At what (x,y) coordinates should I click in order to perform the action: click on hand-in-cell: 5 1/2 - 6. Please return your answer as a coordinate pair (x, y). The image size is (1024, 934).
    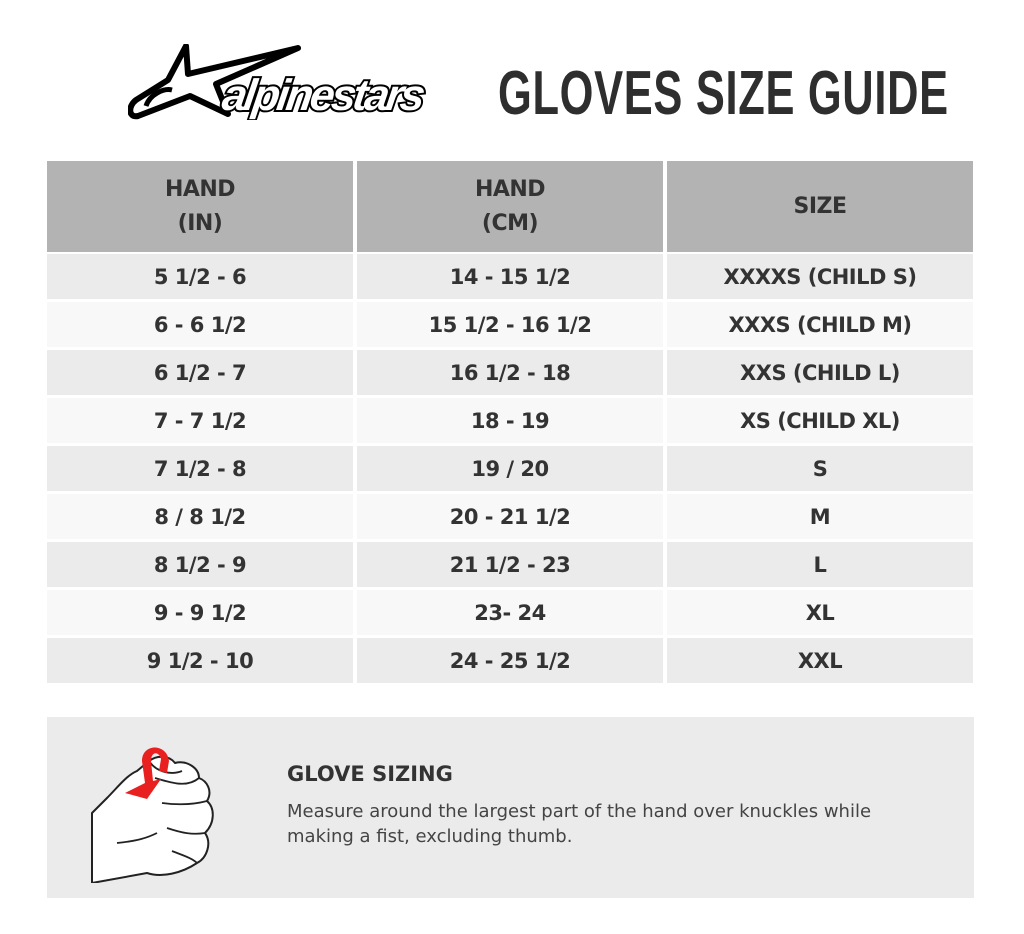
    Looking at the image, I should click on (200, 276).